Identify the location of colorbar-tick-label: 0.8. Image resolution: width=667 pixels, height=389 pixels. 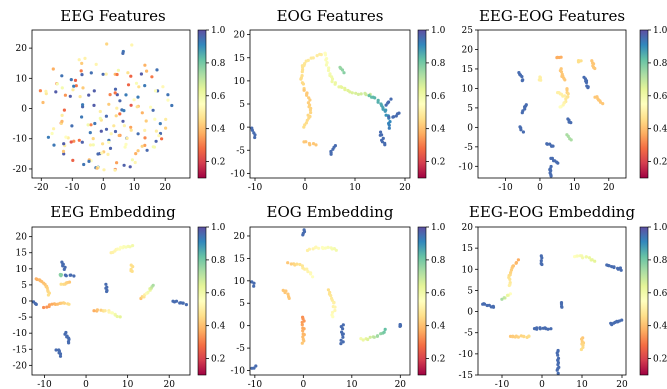
(660, 64).